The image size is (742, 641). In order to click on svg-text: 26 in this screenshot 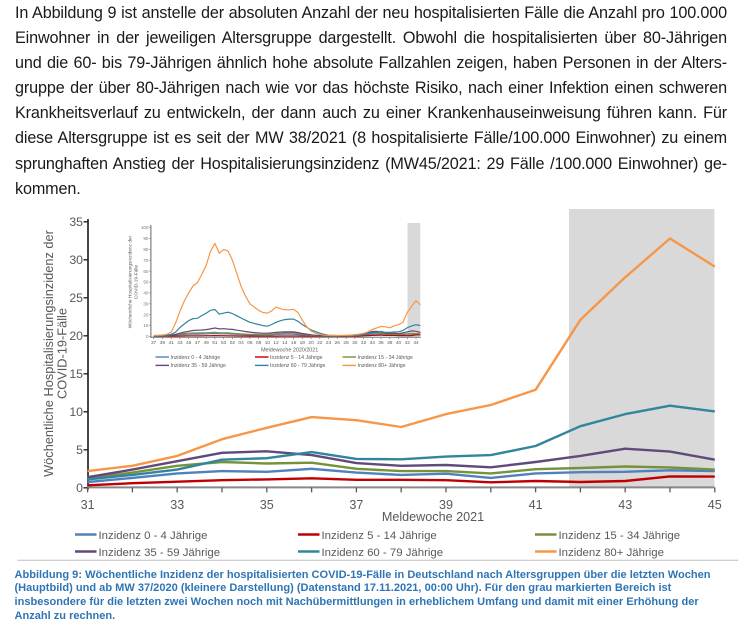, I will do `click(338, 343)`.